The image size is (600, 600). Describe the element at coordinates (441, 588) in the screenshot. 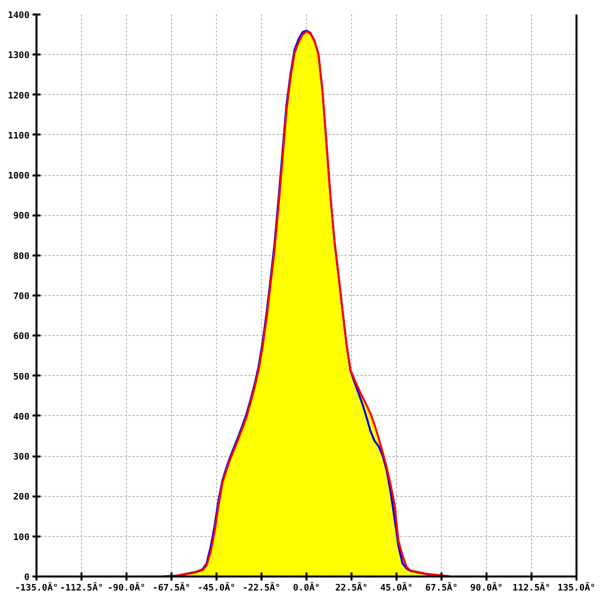

I see `x-tick-label: 67.5Â°` at that location.